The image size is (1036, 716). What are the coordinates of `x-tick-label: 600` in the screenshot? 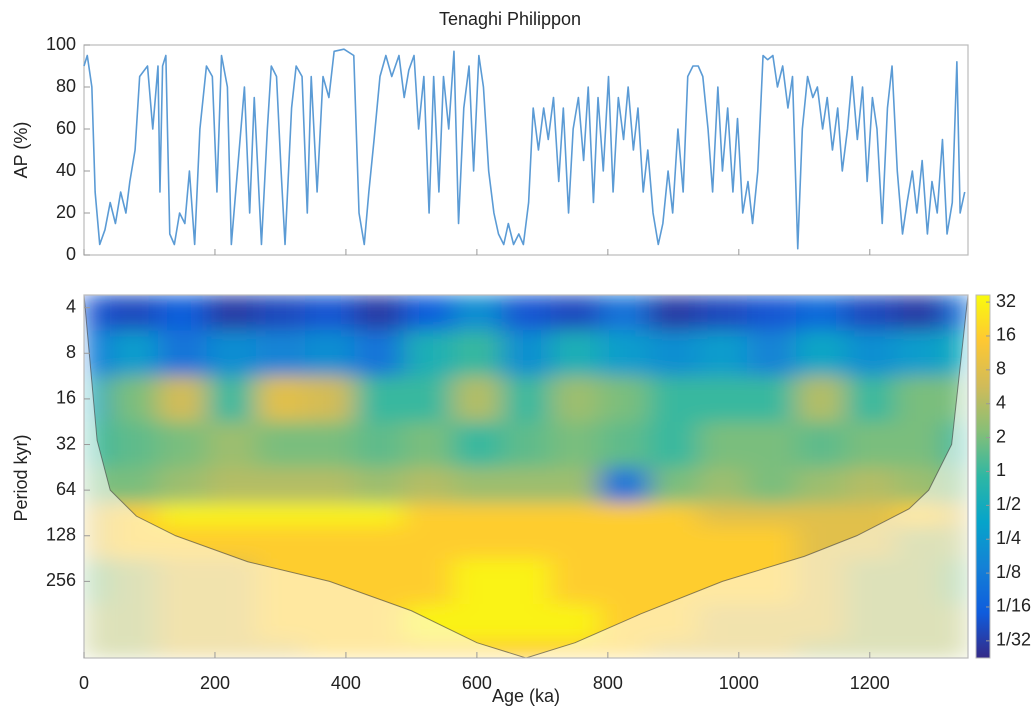 It's located at (477, 683).